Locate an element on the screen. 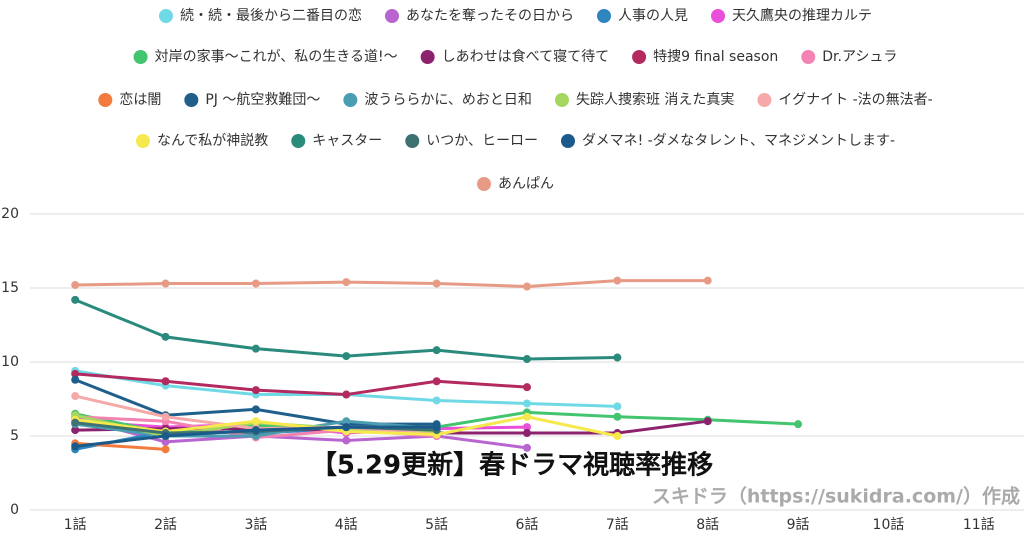  legend-label: 続・続・最後から二番目の恋 is located at coordinates (271, 15).